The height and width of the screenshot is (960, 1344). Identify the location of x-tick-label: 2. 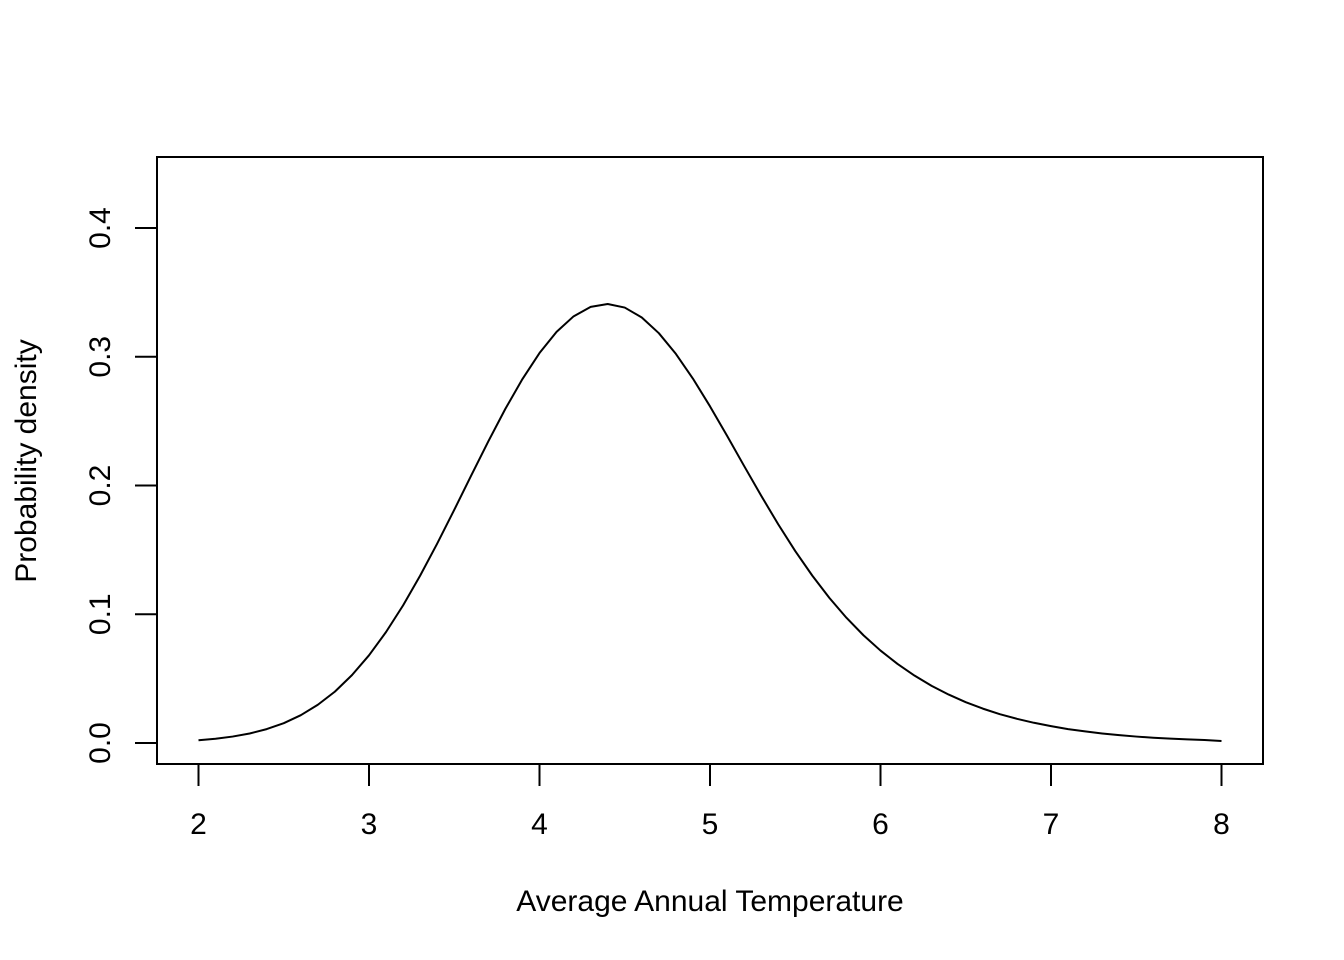
(198, 824).